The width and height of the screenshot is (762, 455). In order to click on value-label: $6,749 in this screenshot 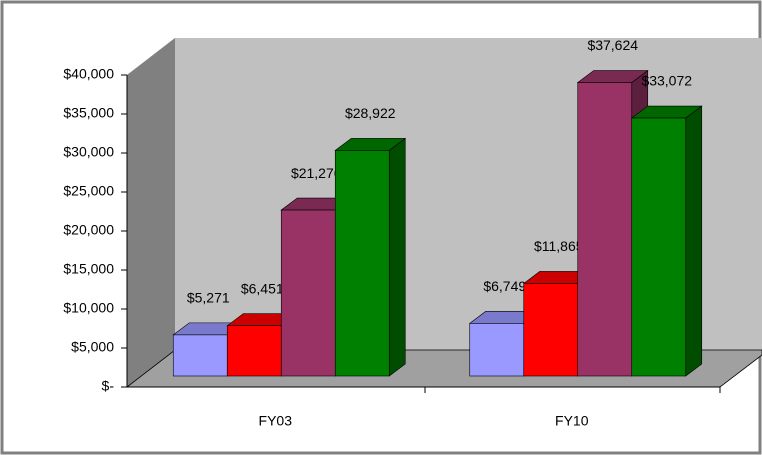, I will do `click(504, 286)`.